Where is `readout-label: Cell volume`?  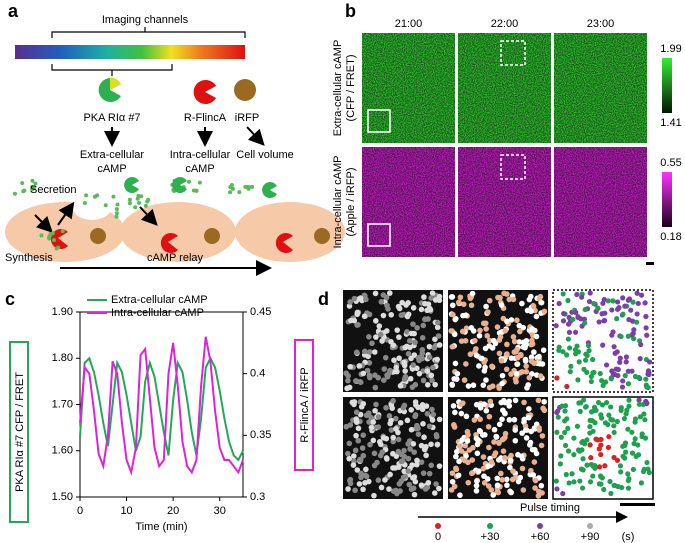
readout-label: Cell volume is located at coordinates (264, 155).